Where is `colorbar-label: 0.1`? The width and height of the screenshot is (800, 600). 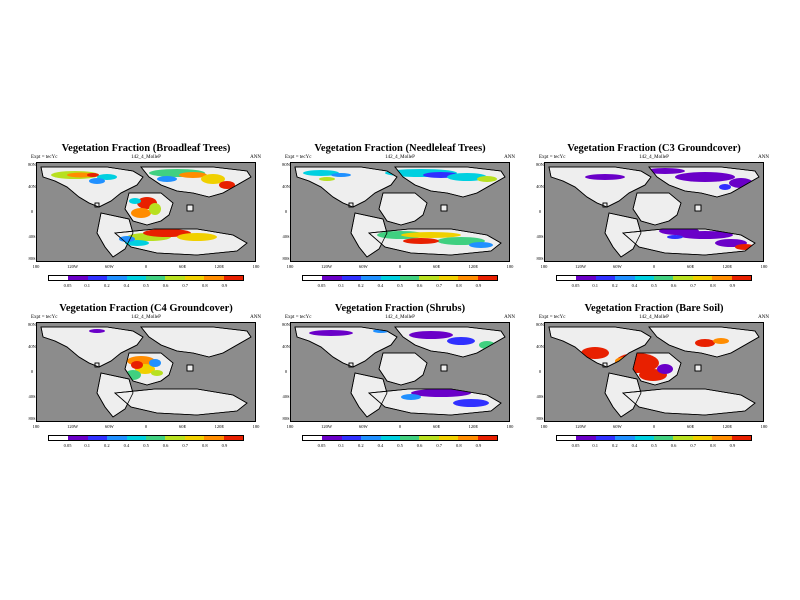 colorbar-label: 0.1 is located at coordinates (595, 285).